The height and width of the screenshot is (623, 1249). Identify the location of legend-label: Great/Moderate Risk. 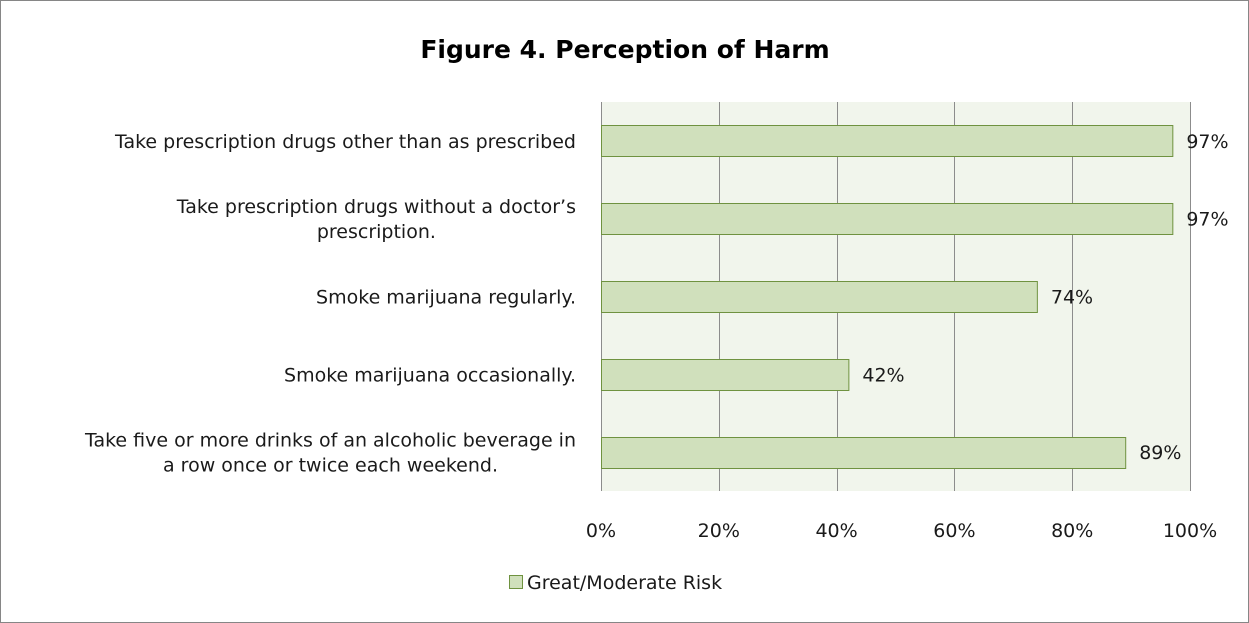
(624, 583).